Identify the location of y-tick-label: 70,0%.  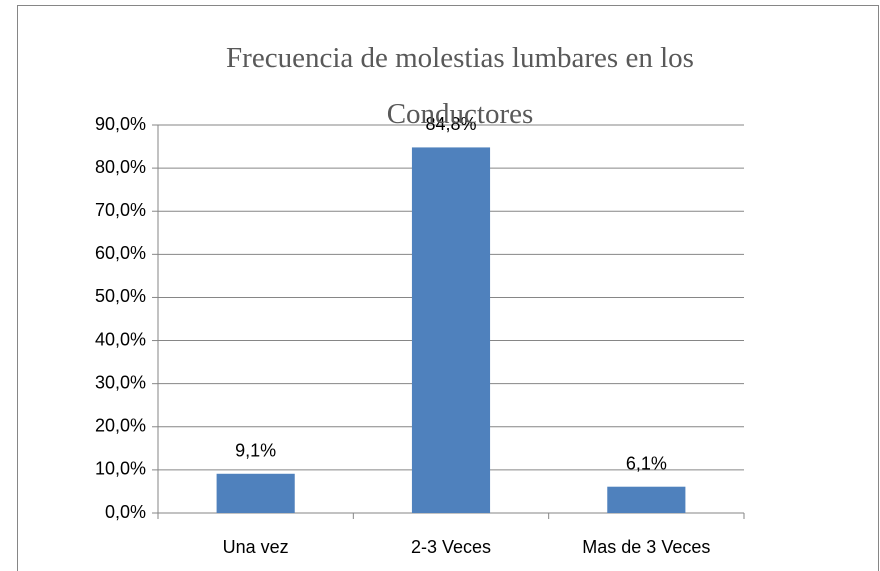
(120, 210).